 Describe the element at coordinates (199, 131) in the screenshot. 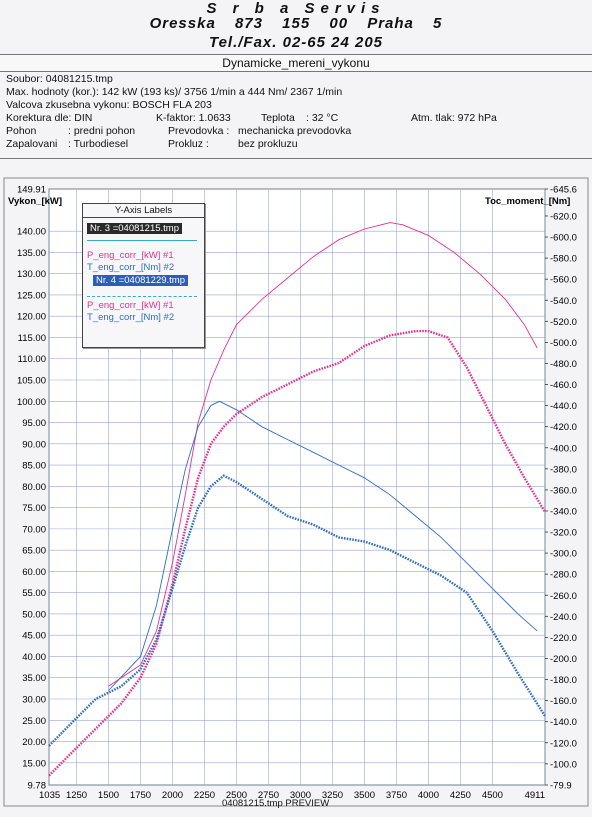

I see `gearbox-label: Prevodovka :` at that location.